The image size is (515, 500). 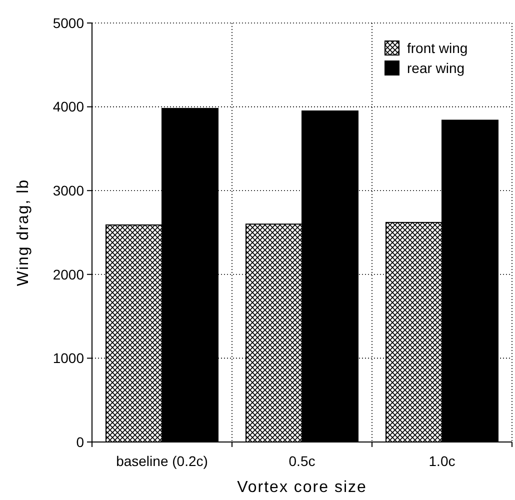 What do you see at coordinates (68, 358) in the screenshot?
I see `y-tick-label: 1000` at bounding box center [68, 358].